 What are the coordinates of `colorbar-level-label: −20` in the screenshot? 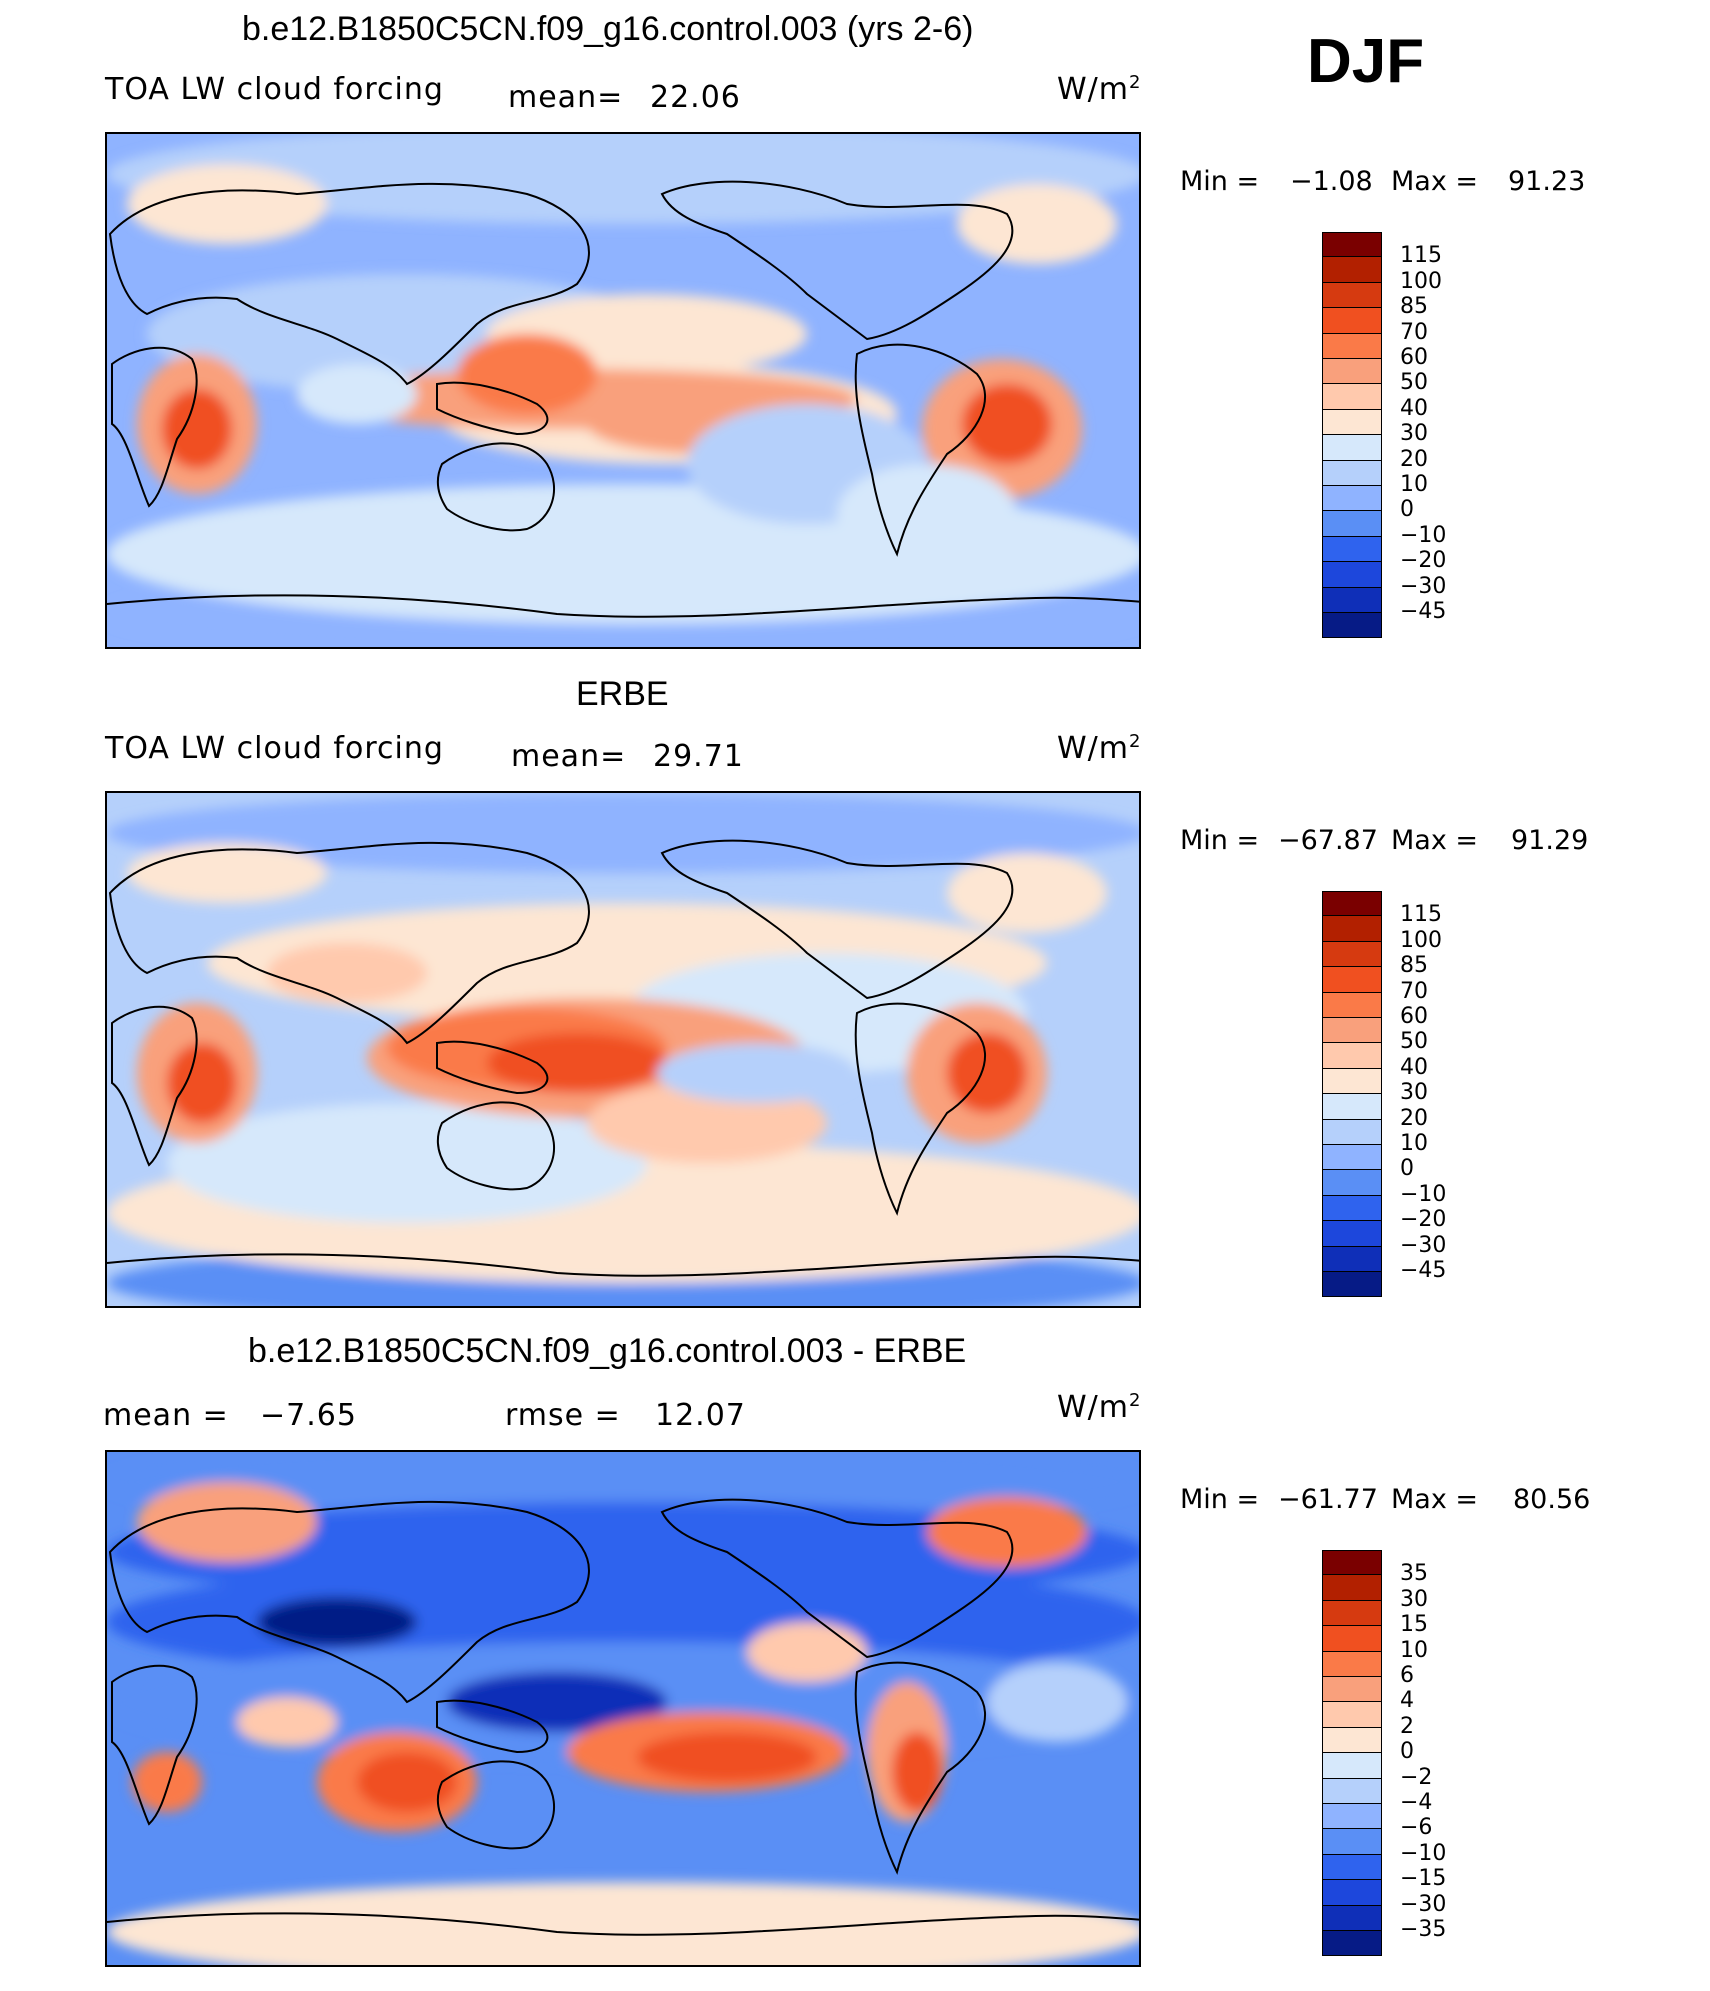 It's located at (1423, 1220).